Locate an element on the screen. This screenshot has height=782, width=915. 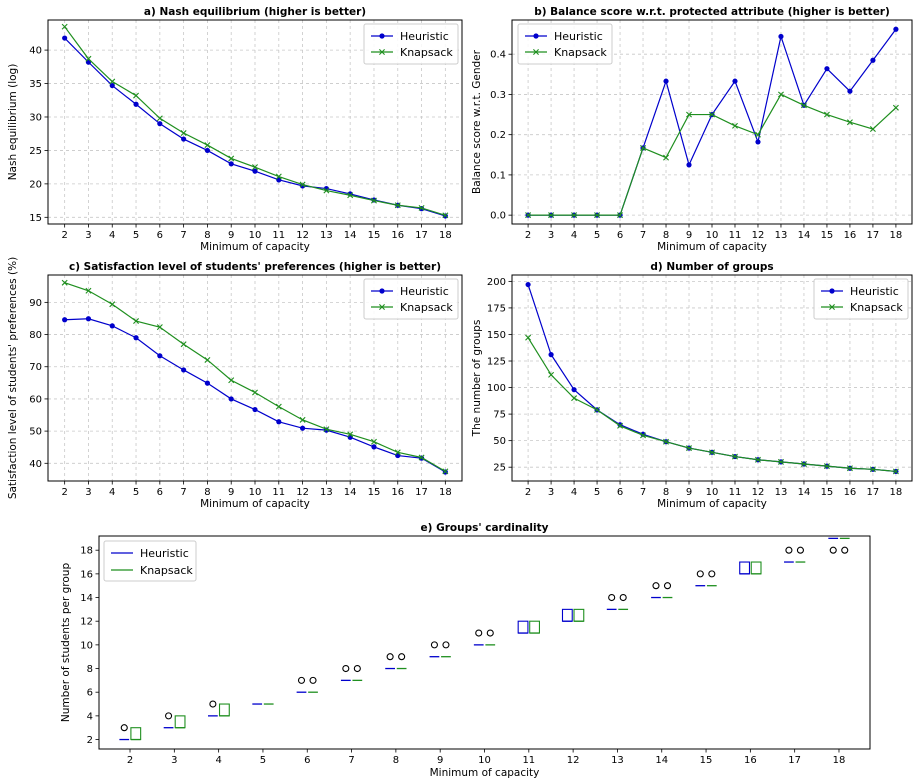
x-axis-label: Minimum of capacity is located at coordinates (255, 247).